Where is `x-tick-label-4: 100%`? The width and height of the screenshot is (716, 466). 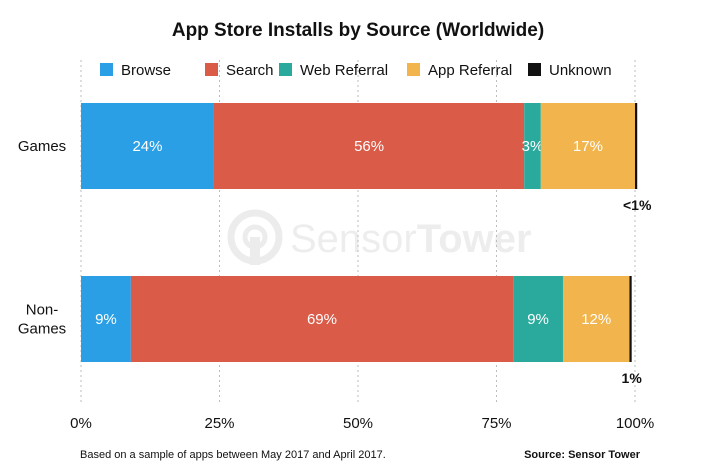 x-tick-label-4: 100% is located at coordinates (635, 423).